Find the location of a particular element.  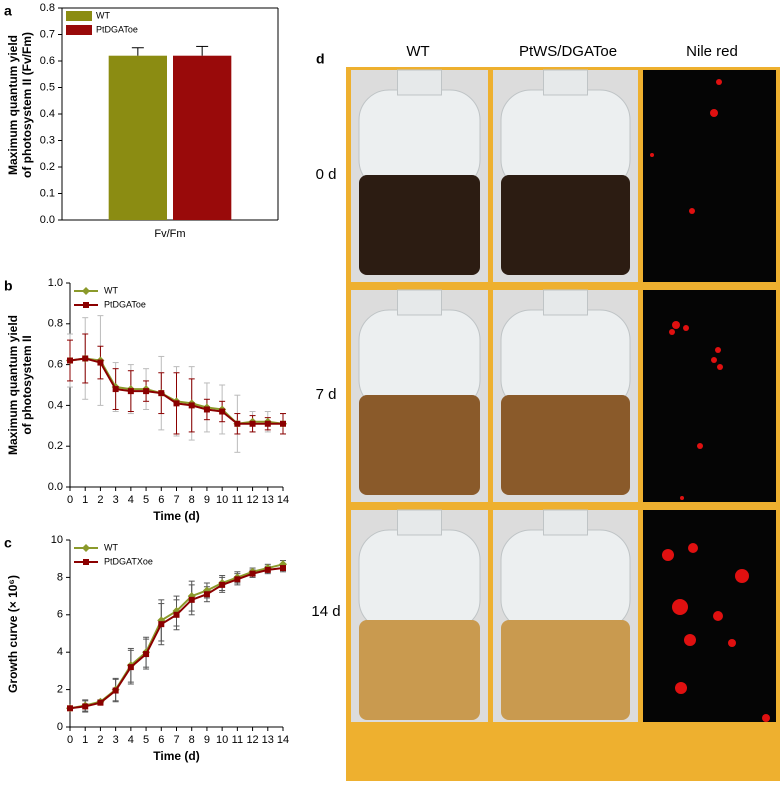

error-bar is located at coordinates (202, 50).